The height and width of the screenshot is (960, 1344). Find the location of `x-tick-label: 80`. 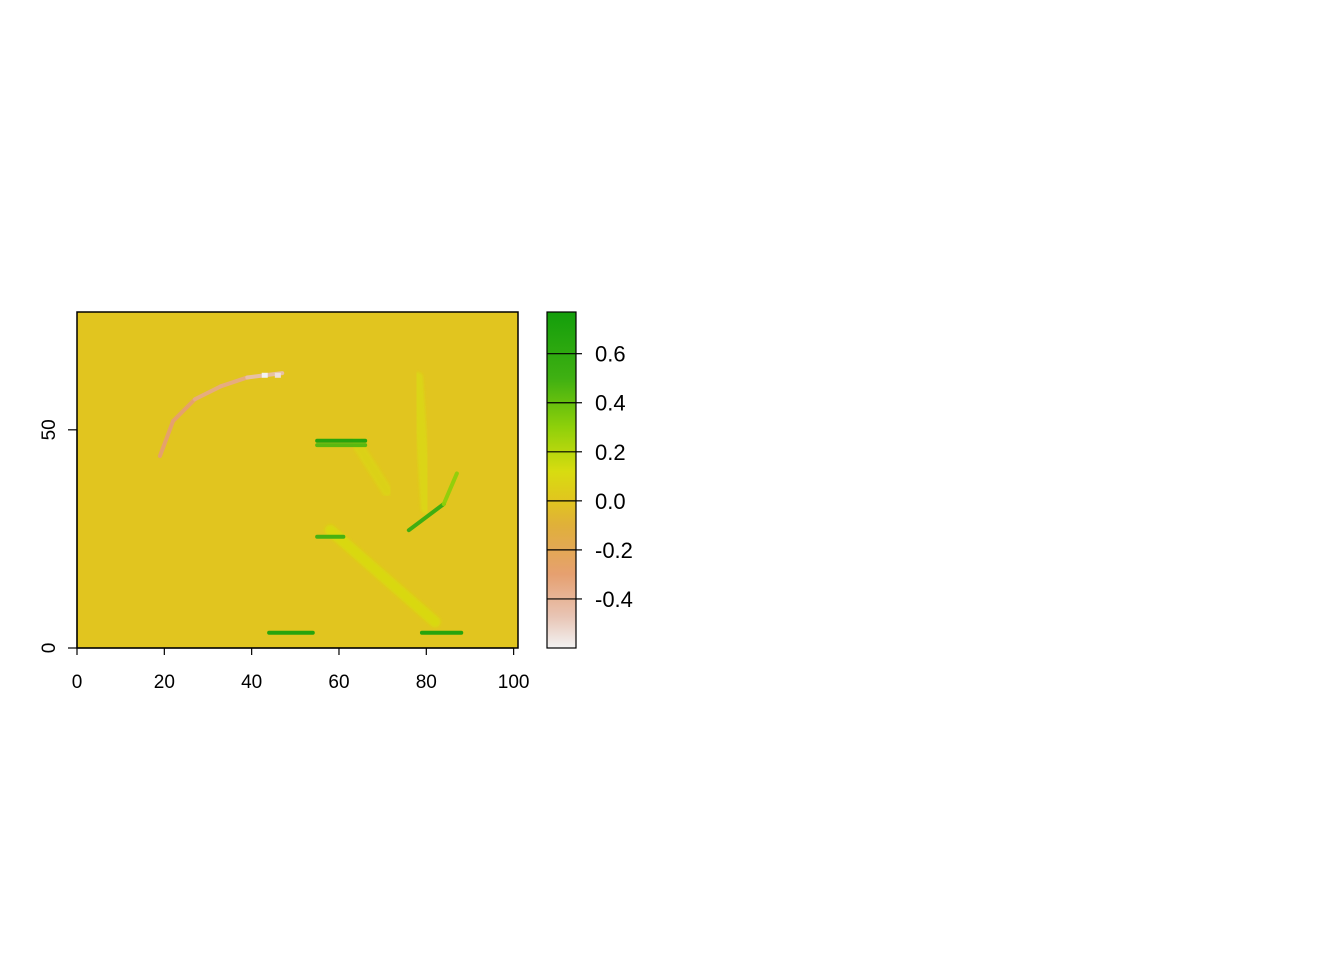

x-tick-label: 80 is located at coordinates (426, 682).